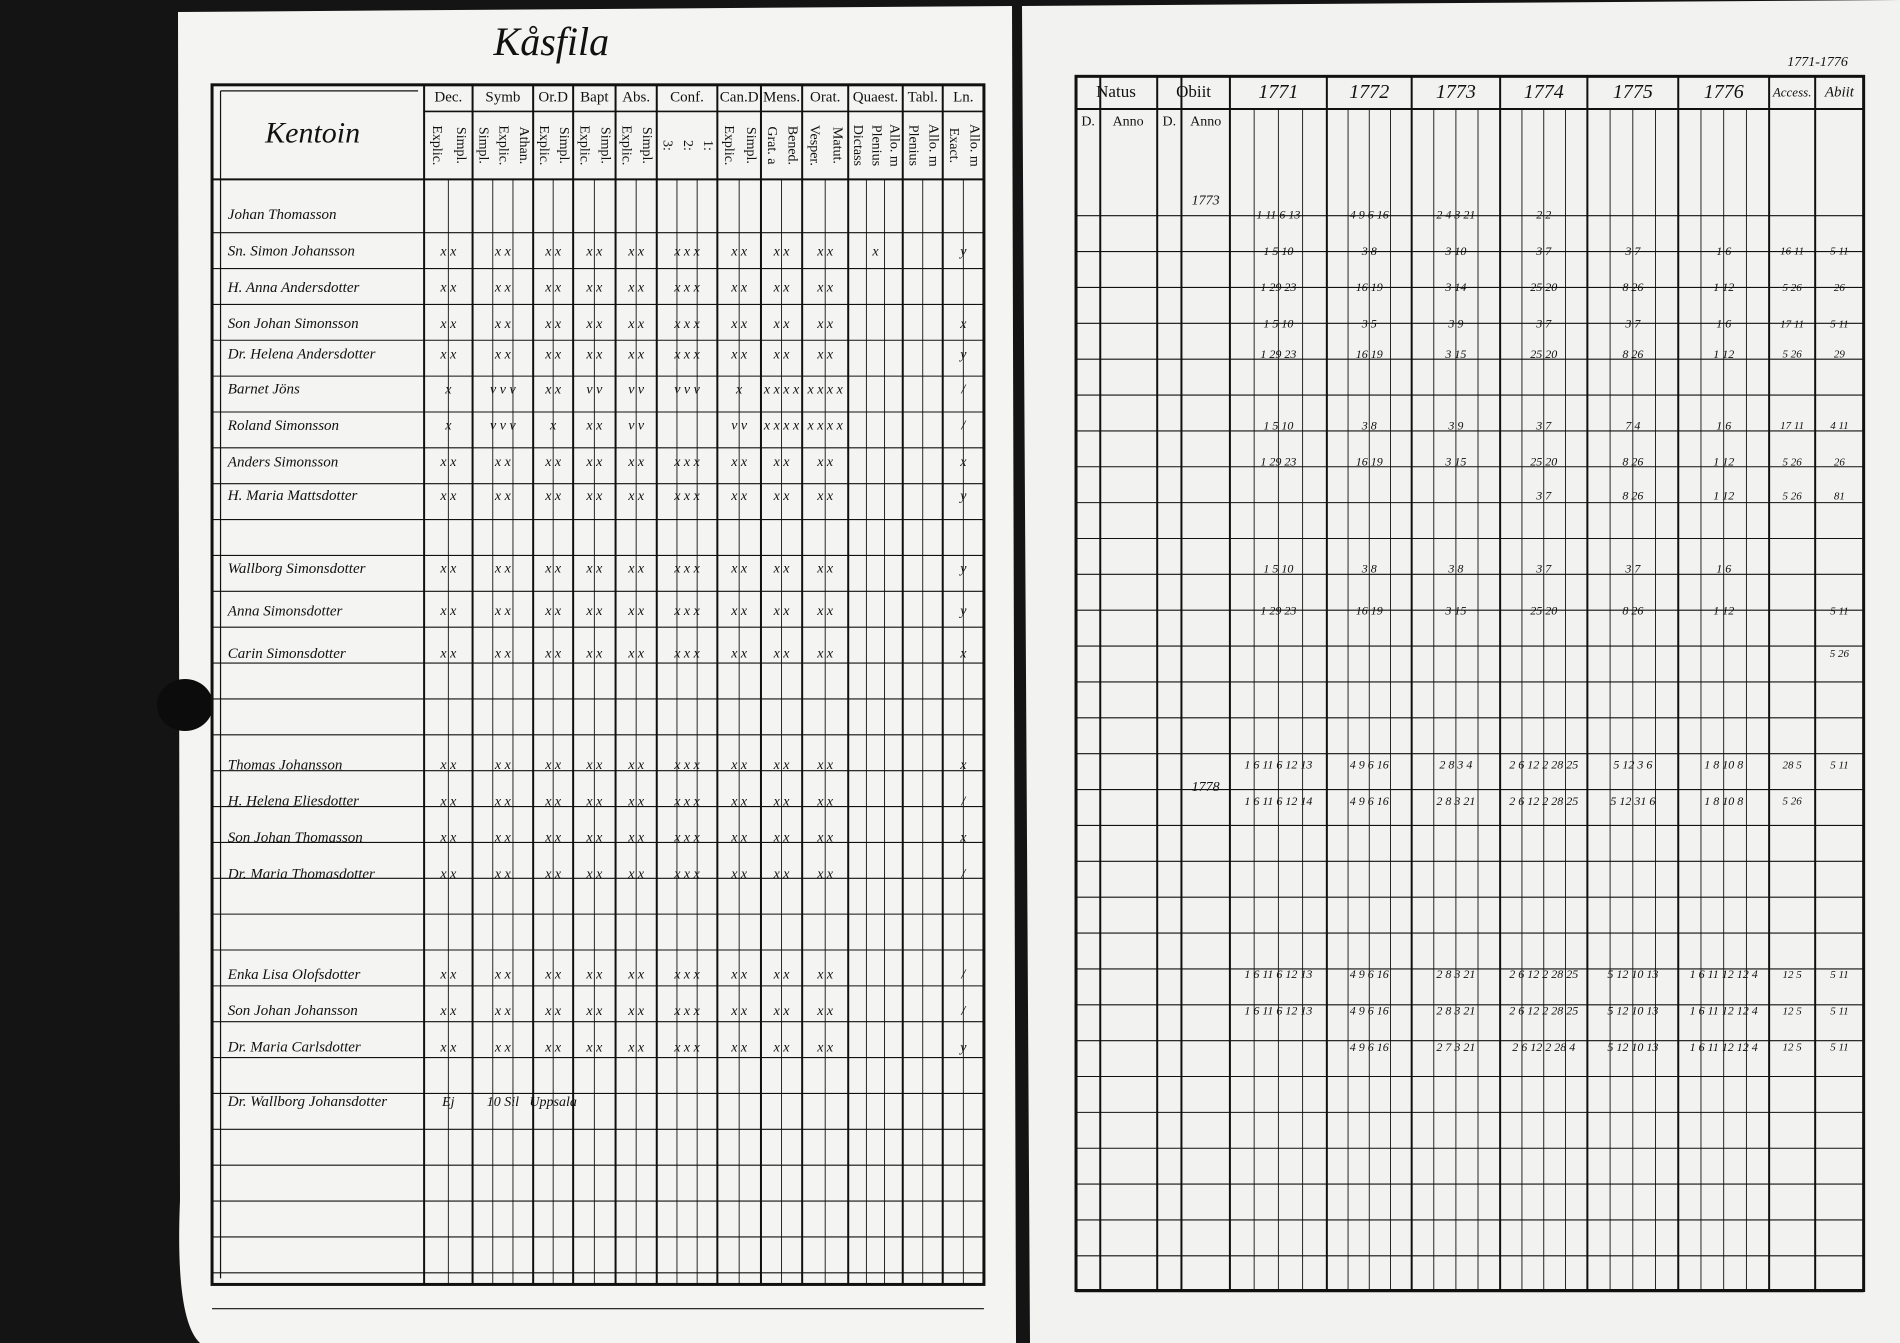 The height and width of the screenshot is (1343, 1900). Describe the element at coordinates (1840, 462) in the screenshot. I see `abiit-entry: 26` at that location.